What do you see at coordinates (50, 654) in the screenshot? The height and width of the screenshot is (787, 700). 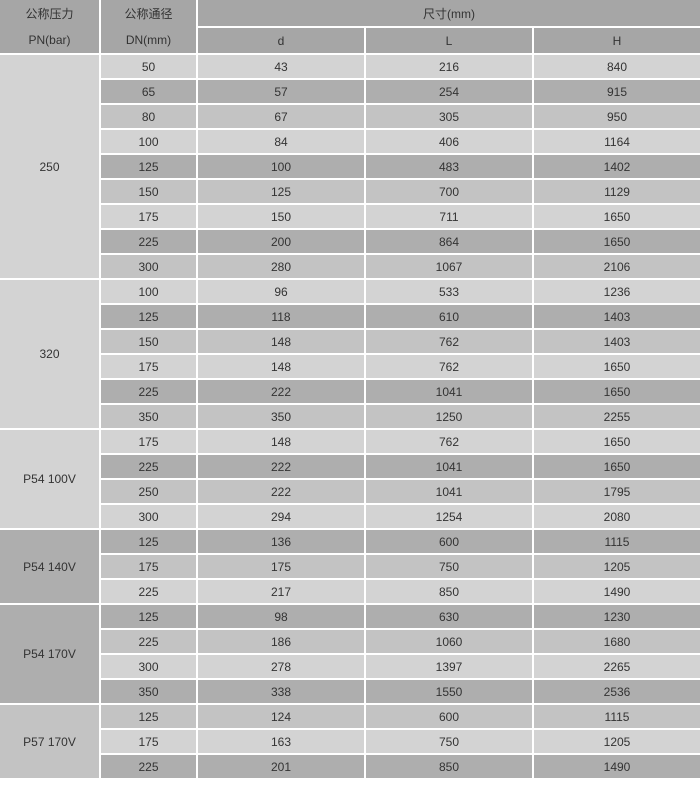 I see `pn-group-cell: P54 170V` at bounding box center [50, 654].